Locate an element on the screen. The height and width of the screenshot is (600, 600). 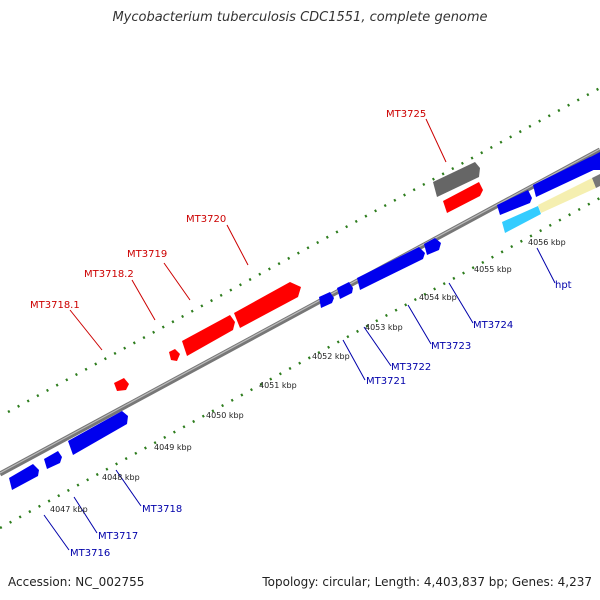
tick-label: 4049 kbp is located at coordinates (173, 447).